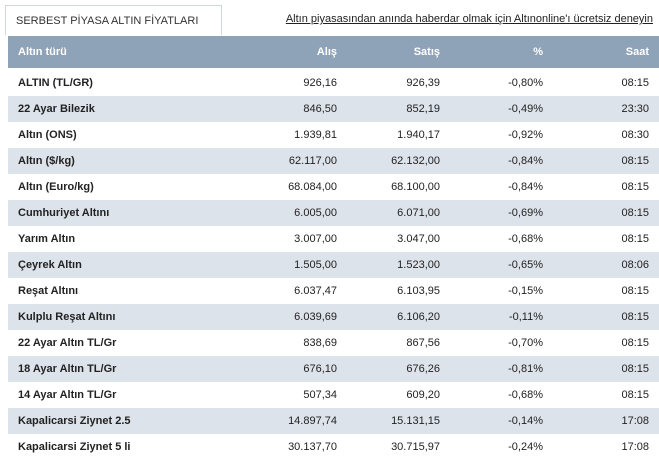 The height and width of the screenshot is (471, 659). What do you see at coordinates (418, 135) in the screenshot?
I see `table-cell: 1.940,17` at bounding box center [418, 135].